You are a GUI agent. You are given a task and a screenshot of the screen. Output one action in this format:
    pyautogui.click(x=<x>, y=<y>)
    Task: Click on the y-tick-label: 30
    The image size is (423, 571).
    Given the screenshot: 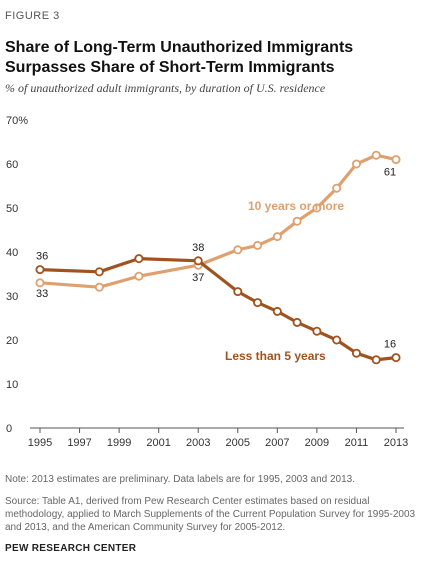 What is the action you would take?
    pyautogui.click(x=12, y=297)
    